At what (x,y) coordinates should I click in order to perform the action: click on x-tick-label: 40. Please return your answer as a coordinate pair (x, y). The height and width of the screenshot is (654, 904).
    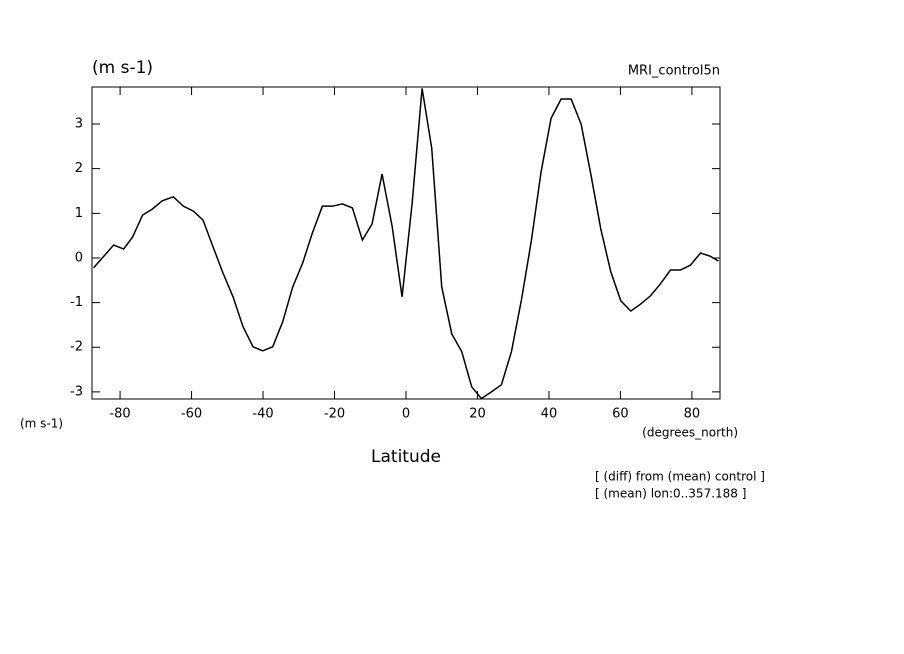
    Looking at the image, I should click on (549, 414).